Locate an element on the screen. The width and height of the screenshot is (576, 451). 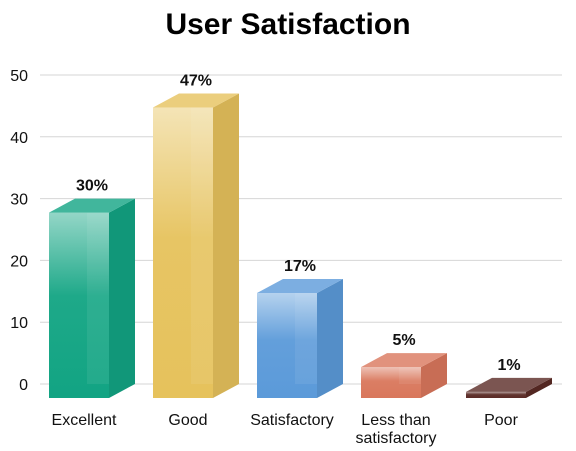
bar-satisfactory is located at coordinates (300, 338).